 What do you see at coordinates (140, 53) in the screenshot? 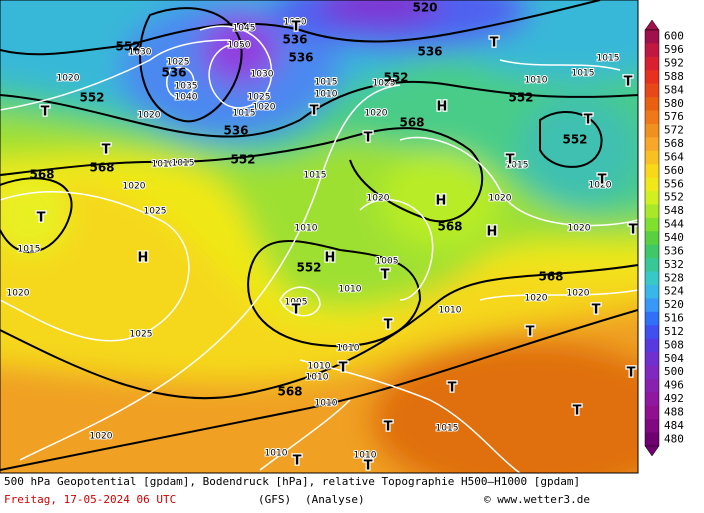
I see `isobar-label: 1030` at bounding box center [140, 53].